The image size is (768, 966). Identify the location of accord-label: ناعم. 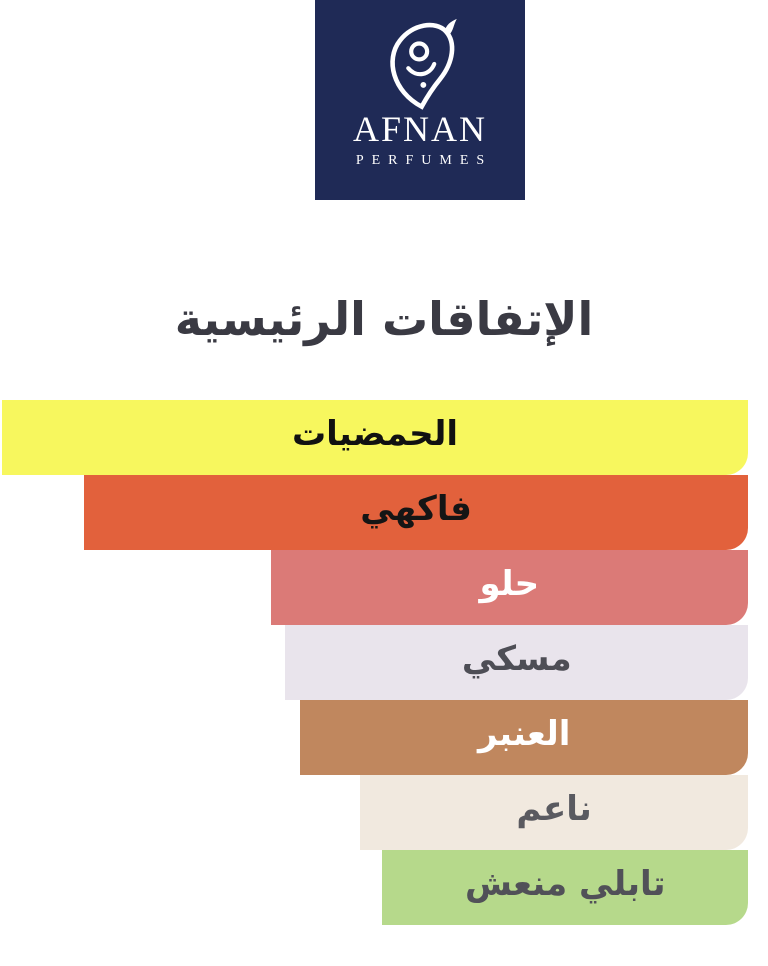
(554, 808).